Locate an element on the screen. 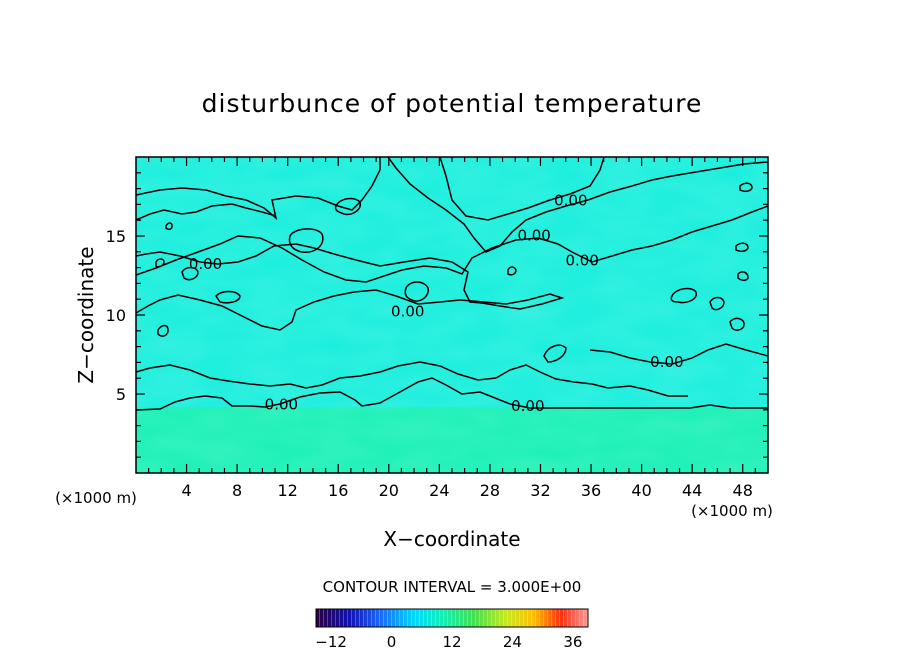 Image resolution: width=904 pixels, height=654 pixels. colorbar-tick-label: −12 is located at coordinates (331, 642).